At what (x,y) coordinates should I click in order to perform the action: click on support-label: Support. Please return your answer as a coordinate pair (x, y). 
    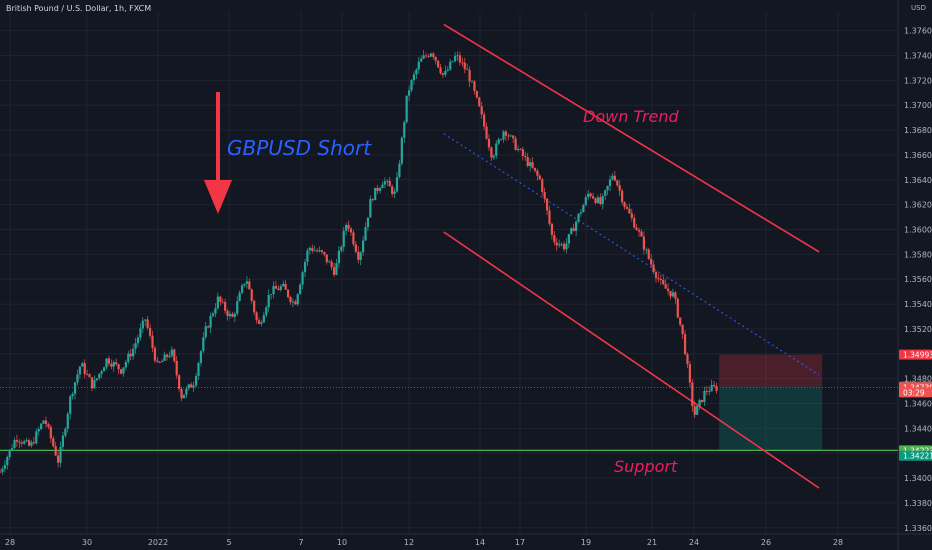
    Looking at the image, I should click on (646, 466).